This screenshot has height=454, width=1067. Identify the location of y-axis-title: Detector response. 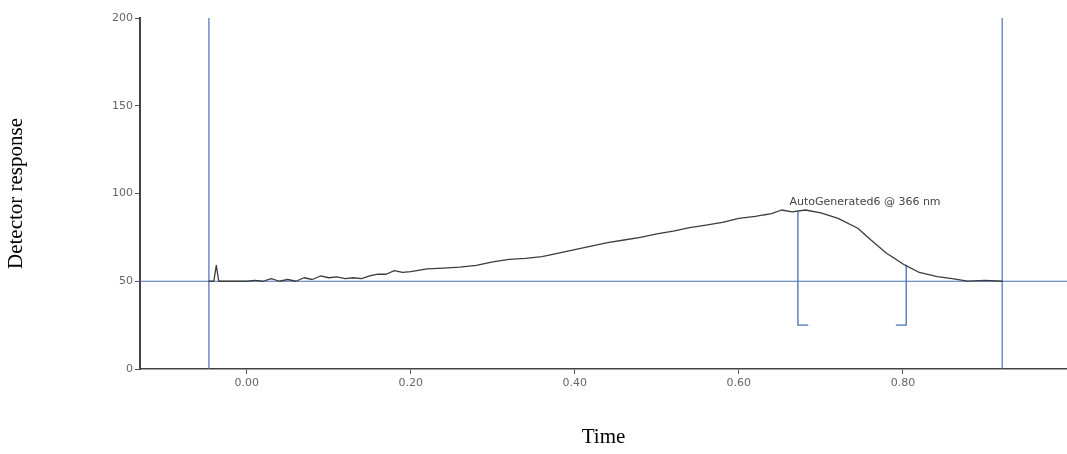
(15, 193).